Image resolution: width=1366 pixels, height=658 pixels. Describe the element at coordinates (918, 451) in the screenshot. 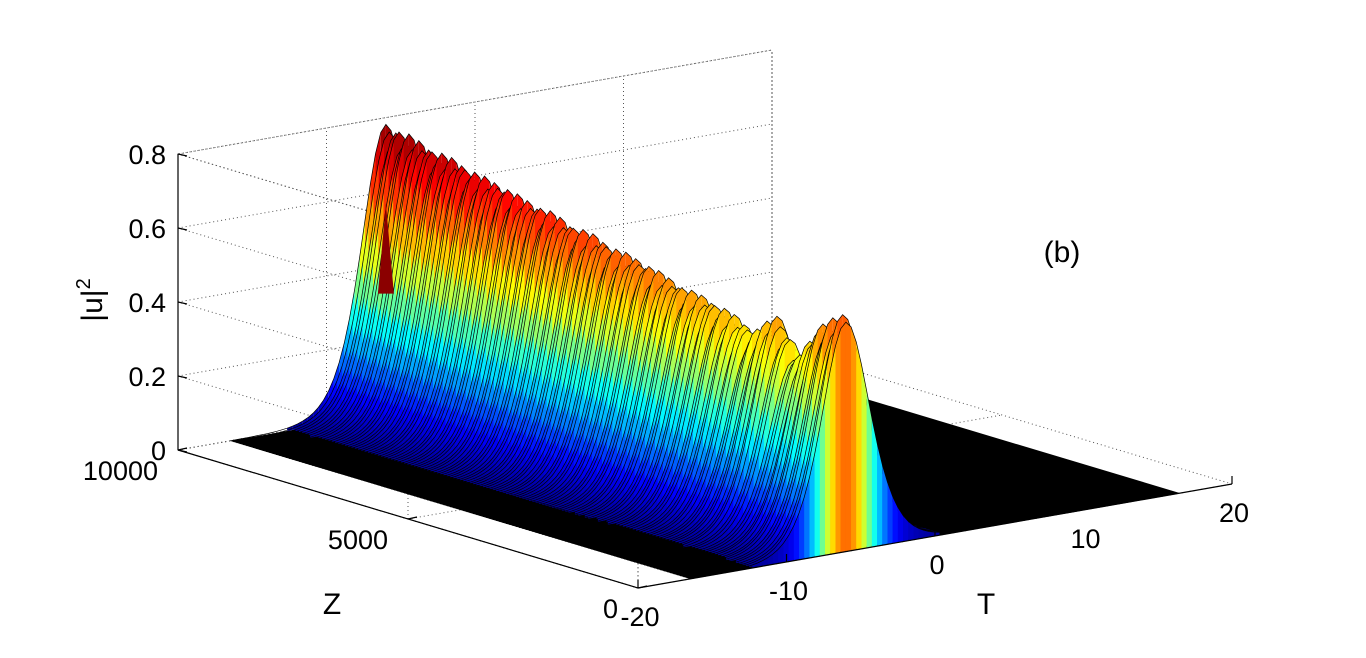

I see `surface-mesh-line` at that location.